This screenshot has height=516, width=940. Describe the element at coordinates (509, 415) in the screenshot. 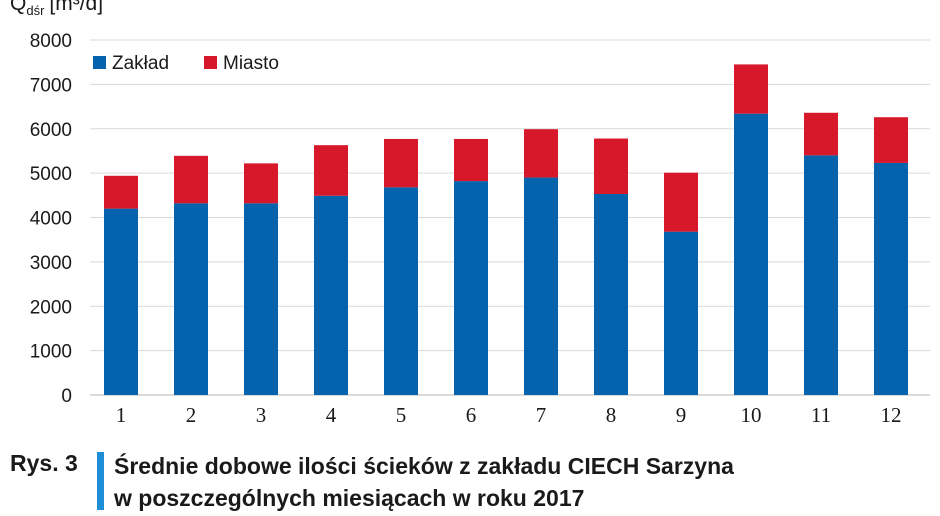

I see `x-axis-ticks: 1 2 3 4 5 6 7 8 9 10 11 12` at that location.